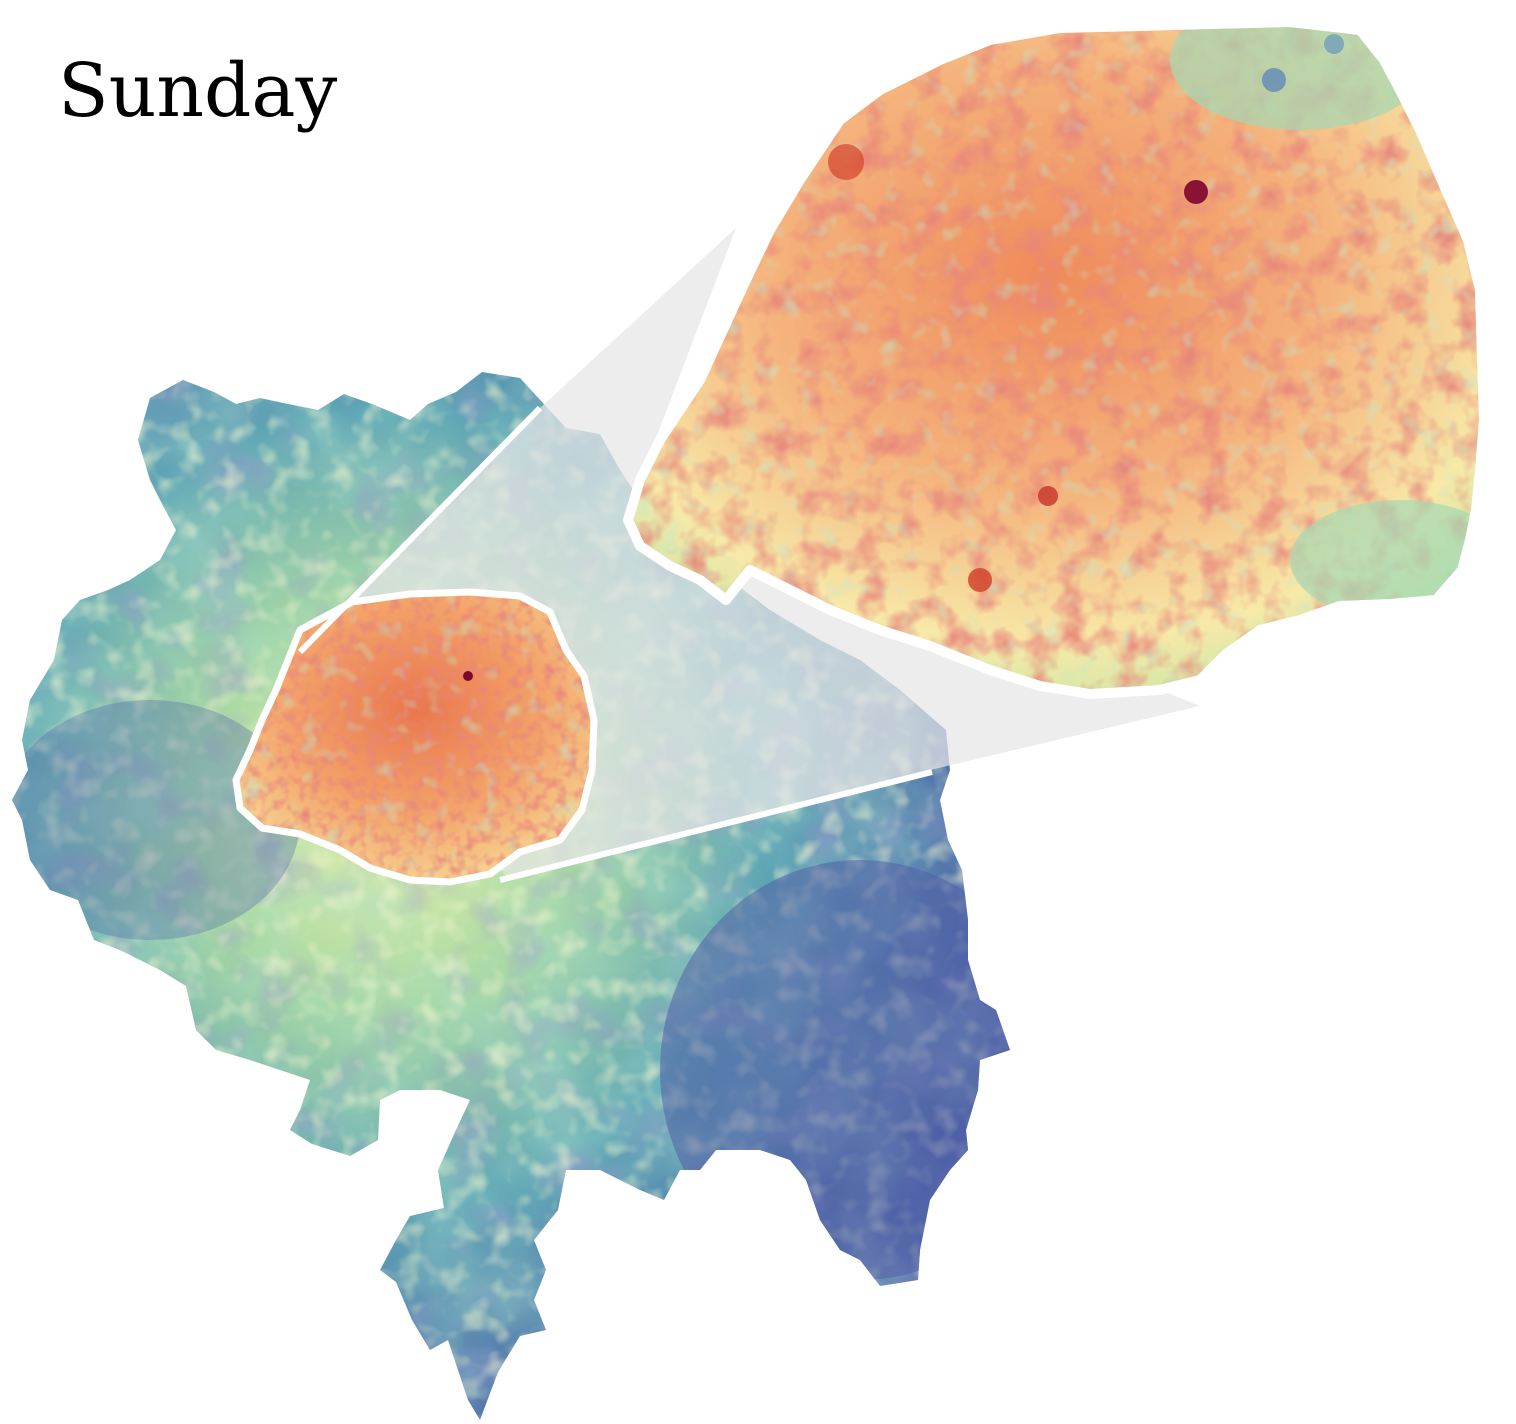 Image resolution: width=1516 pixels, height=1424 pixels. Describe the element at coordinates (716, 826) in the screenshot. I see `zoom-connector-line-bottom` at that location.